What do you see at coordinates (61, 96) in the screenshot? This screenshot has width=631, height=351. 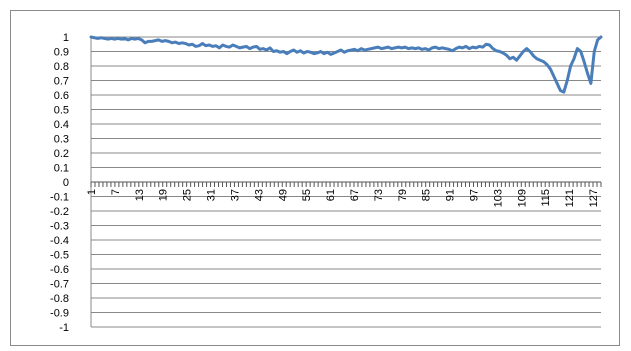 I see `y-tick-label: 0.6` at bounding box center [61, 96].